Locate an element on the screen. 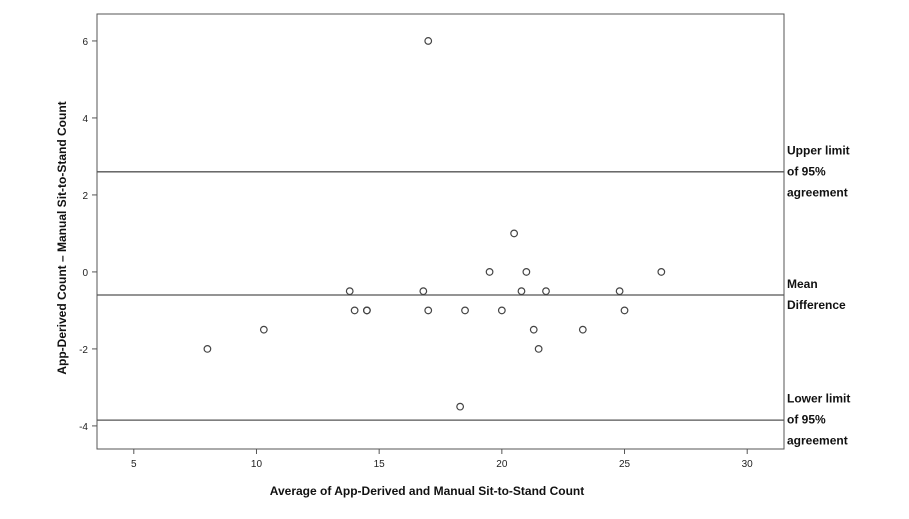 The width and height of the screenshot is (909, 519). reference-line-label: Difference is located at coordinates (816, 305).